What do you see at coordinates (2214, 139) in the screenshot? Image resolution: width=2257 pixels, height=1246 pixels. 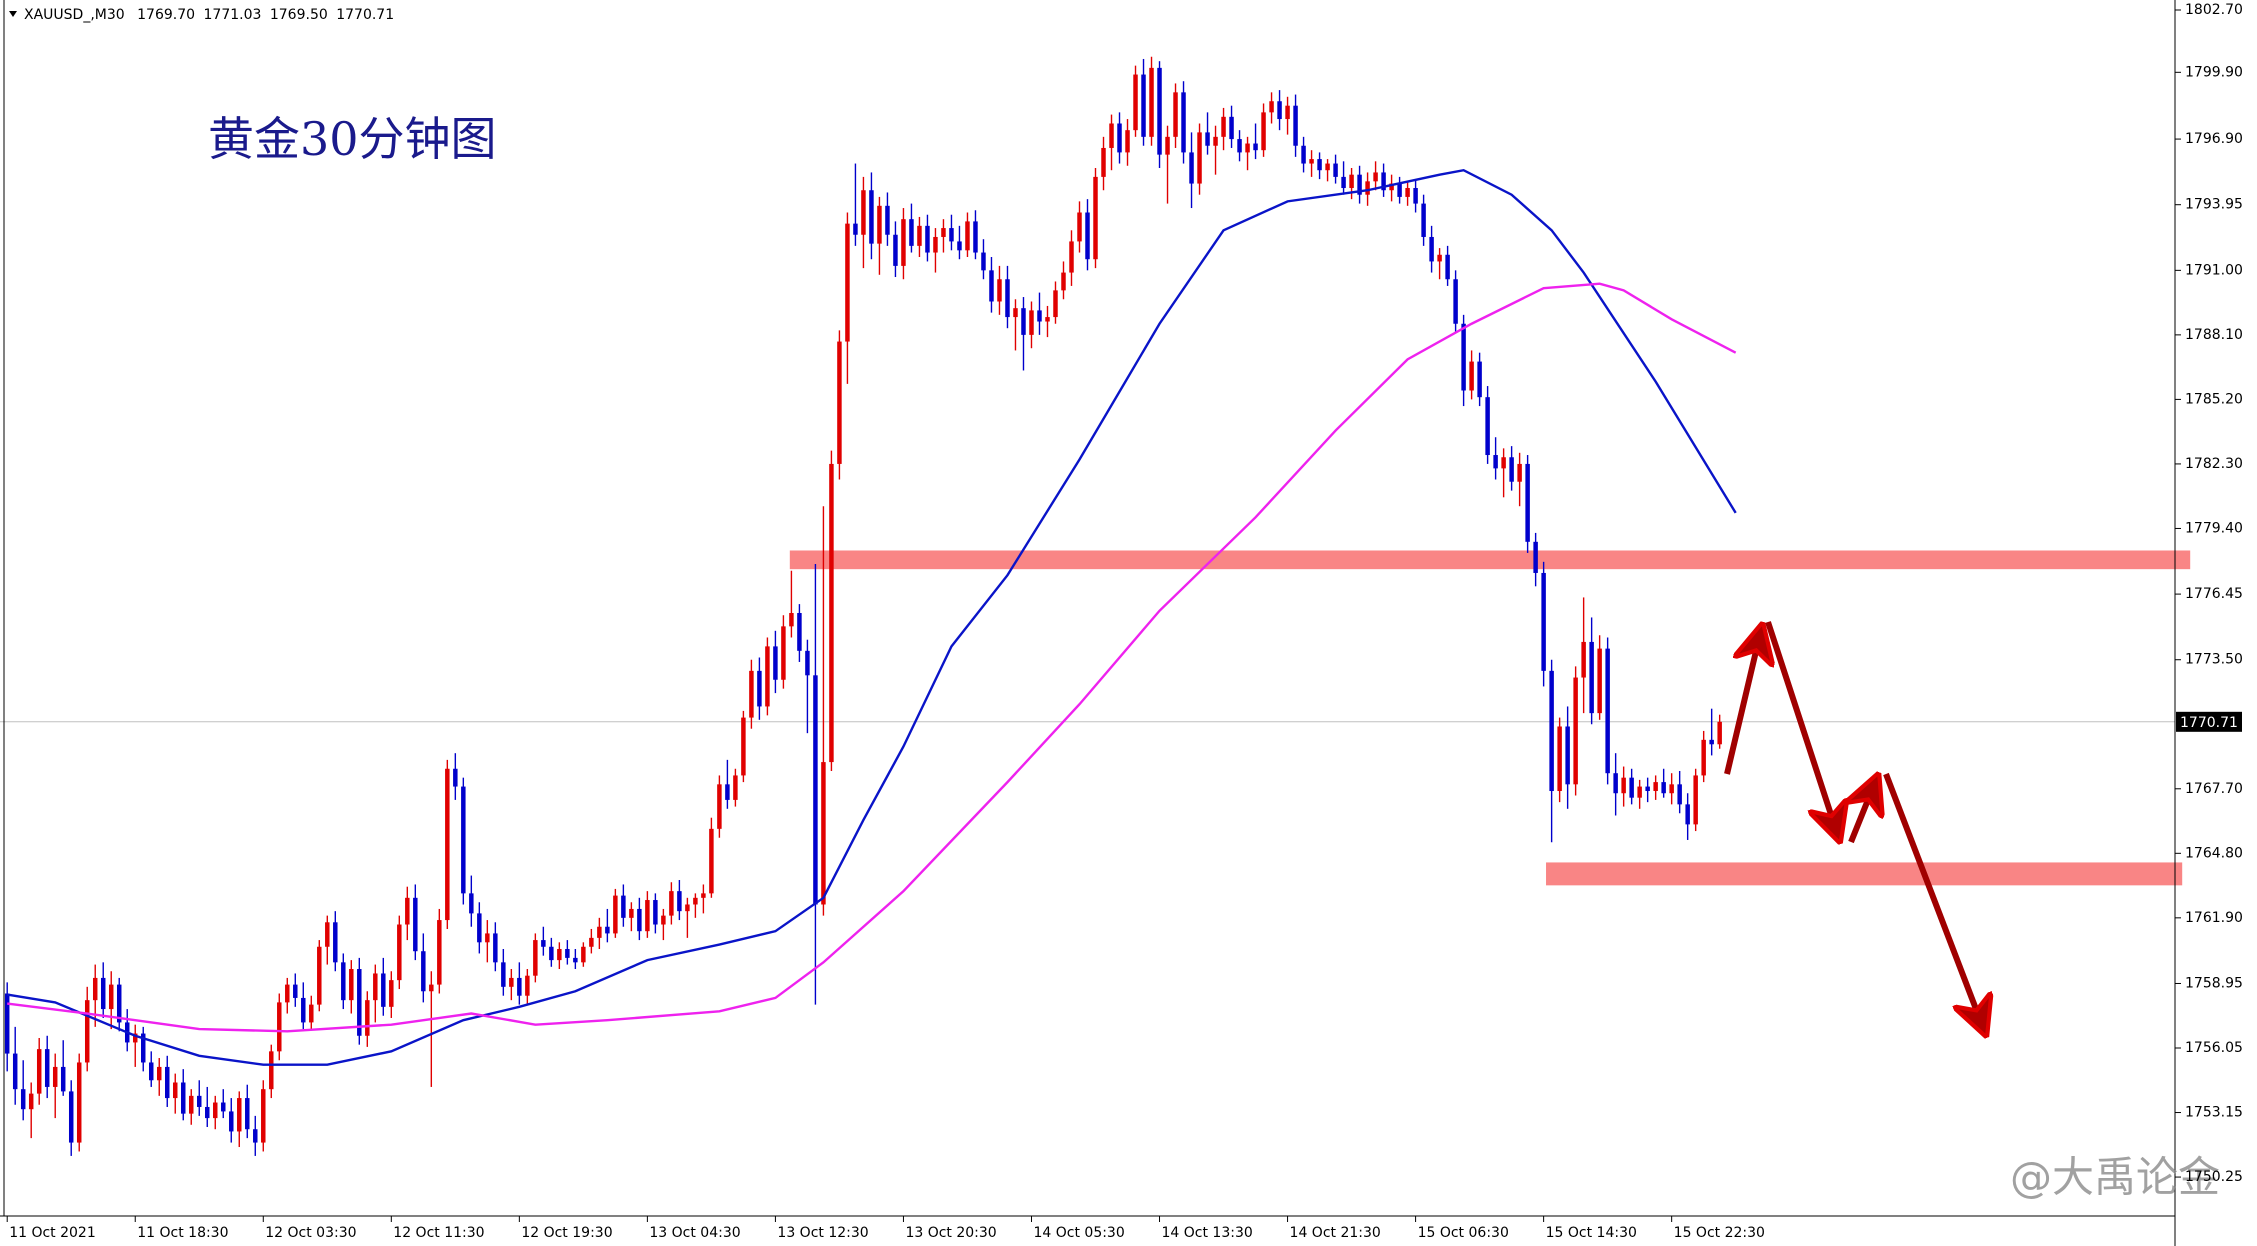 I see `y-tick-label: 1796.90` at bounding box center [2214, 139].